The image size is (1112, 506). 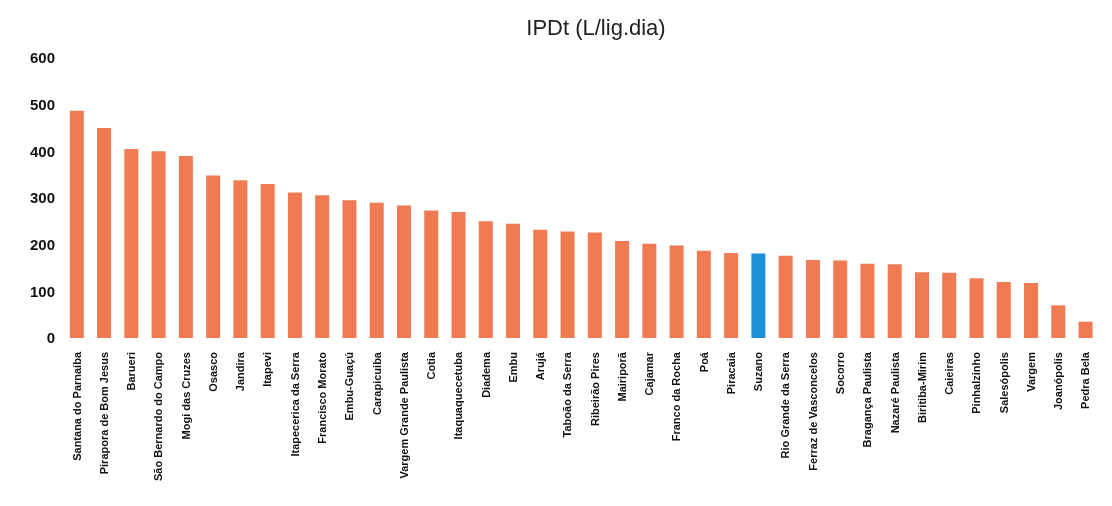 What do you see at coordinates (42, 151) in the screenshot?
I see `y-tick-label: 400` at bounding box center [42, 151].